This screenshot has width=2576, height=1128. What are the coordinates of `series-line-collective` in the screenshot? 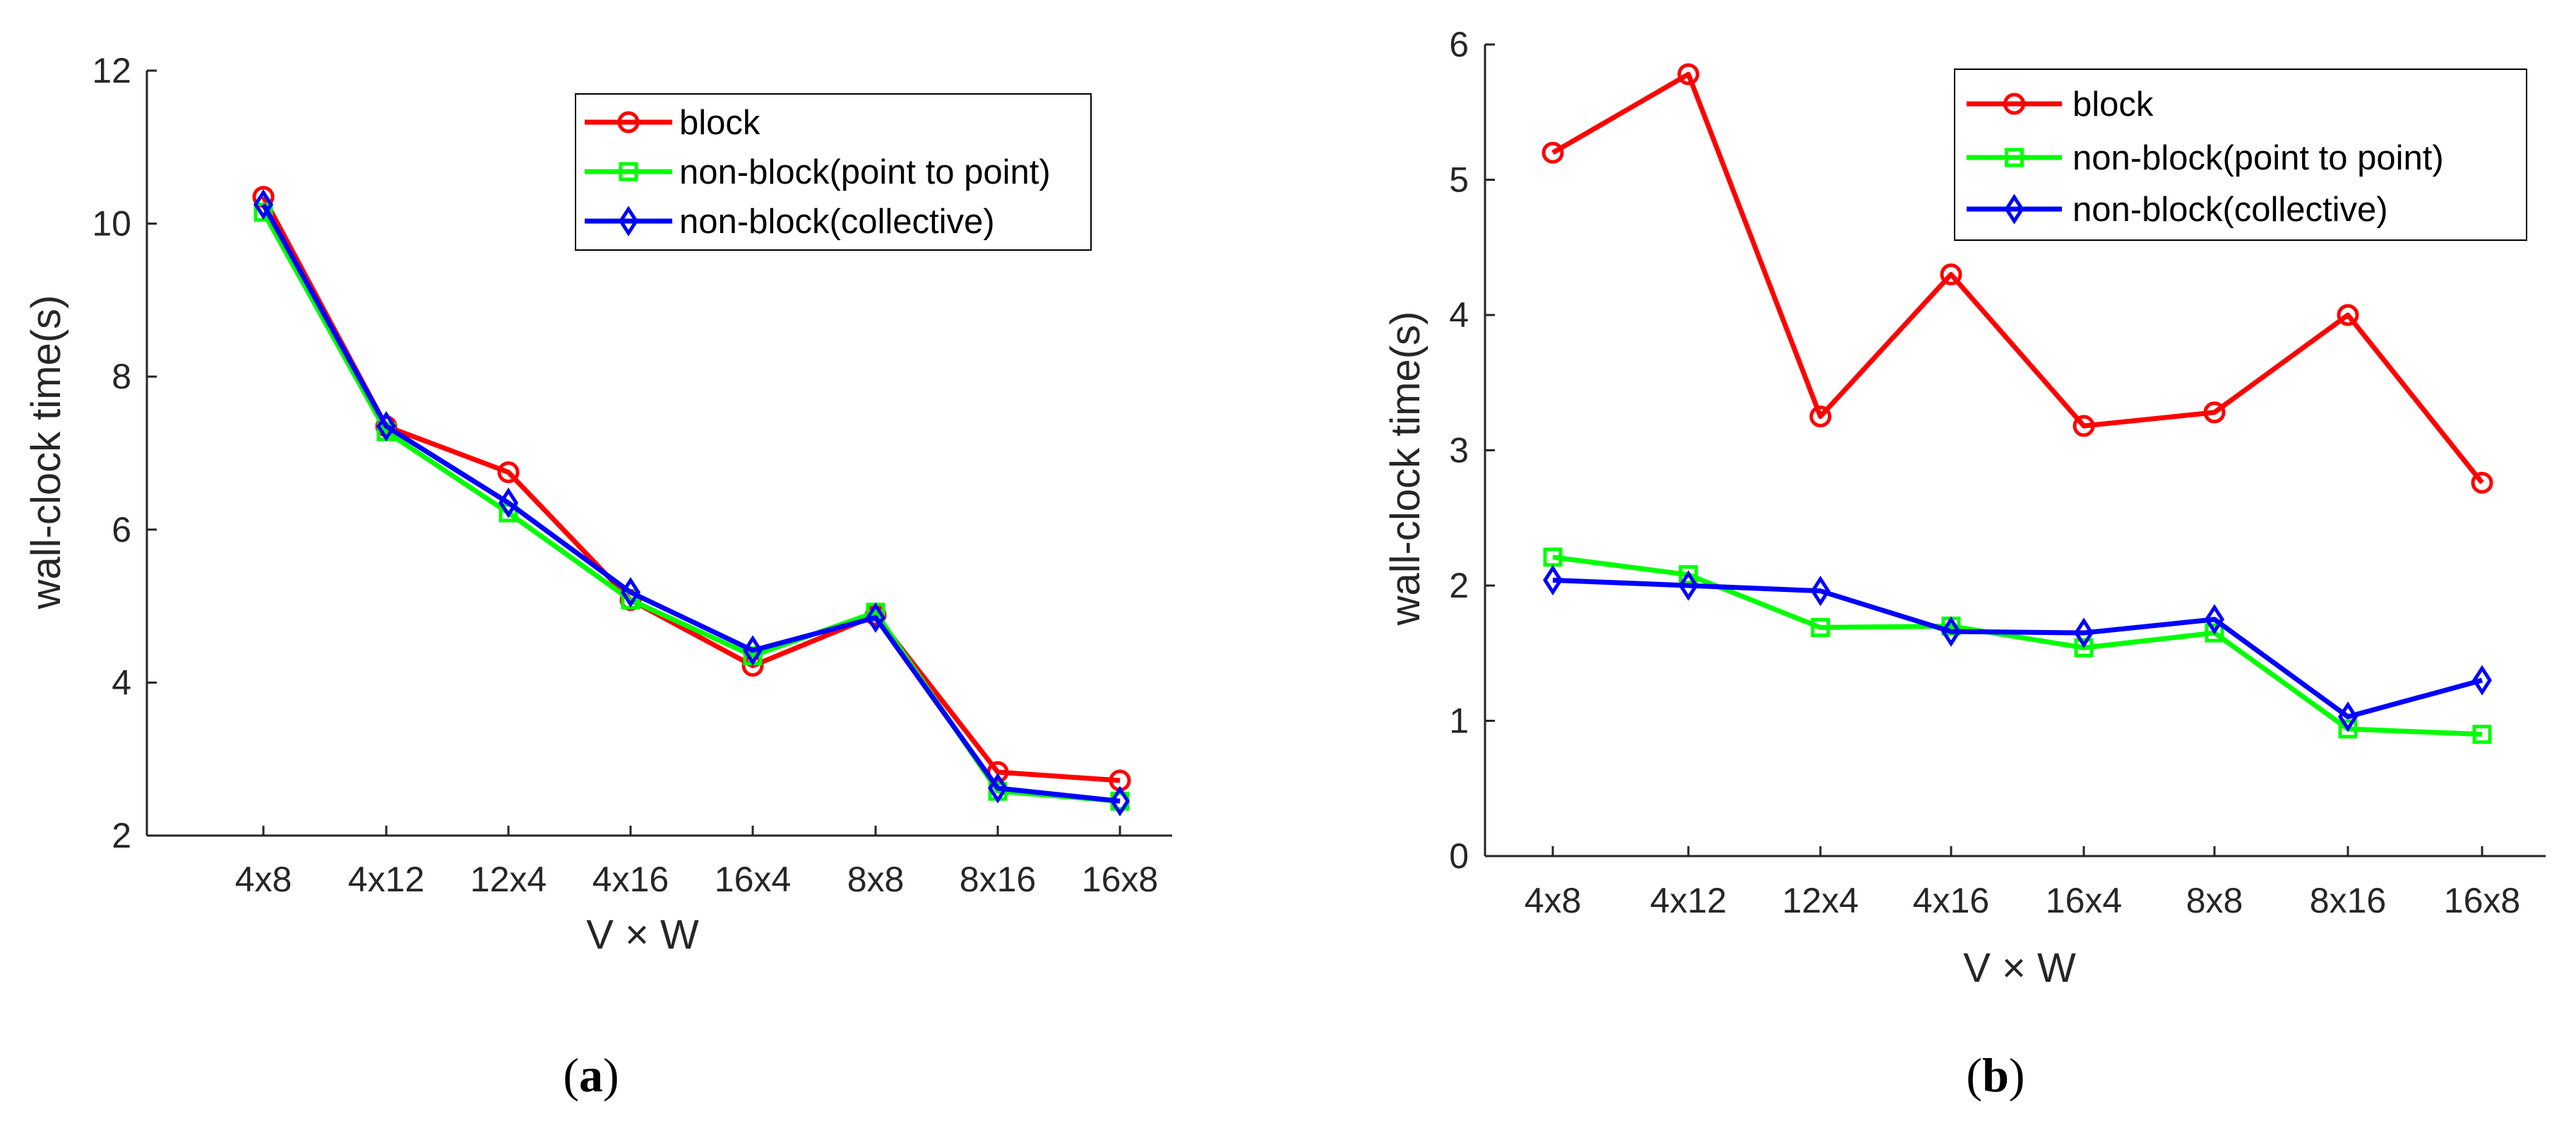 It's located at (2017, 648).